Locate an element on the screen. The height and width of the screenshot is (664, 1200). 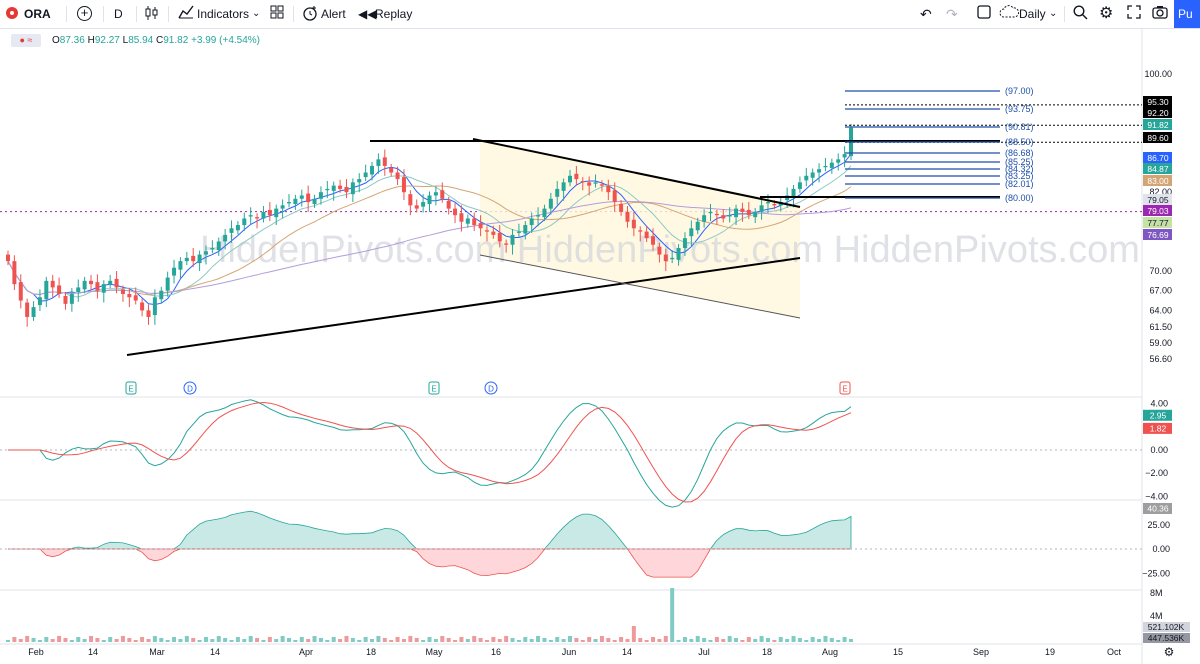
gear-icon: ⚙ is located at coordinates (1106, 13).